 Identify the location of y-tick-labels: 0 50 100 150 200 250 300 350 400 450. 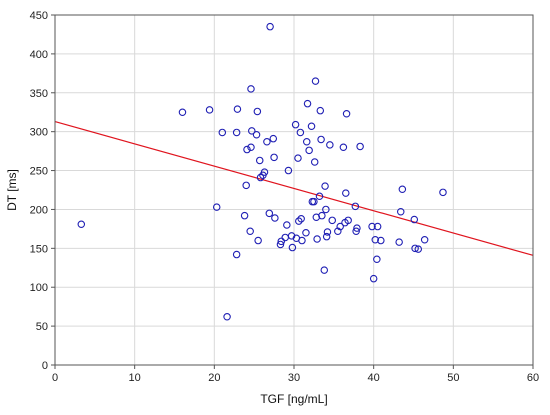
(42, 191).